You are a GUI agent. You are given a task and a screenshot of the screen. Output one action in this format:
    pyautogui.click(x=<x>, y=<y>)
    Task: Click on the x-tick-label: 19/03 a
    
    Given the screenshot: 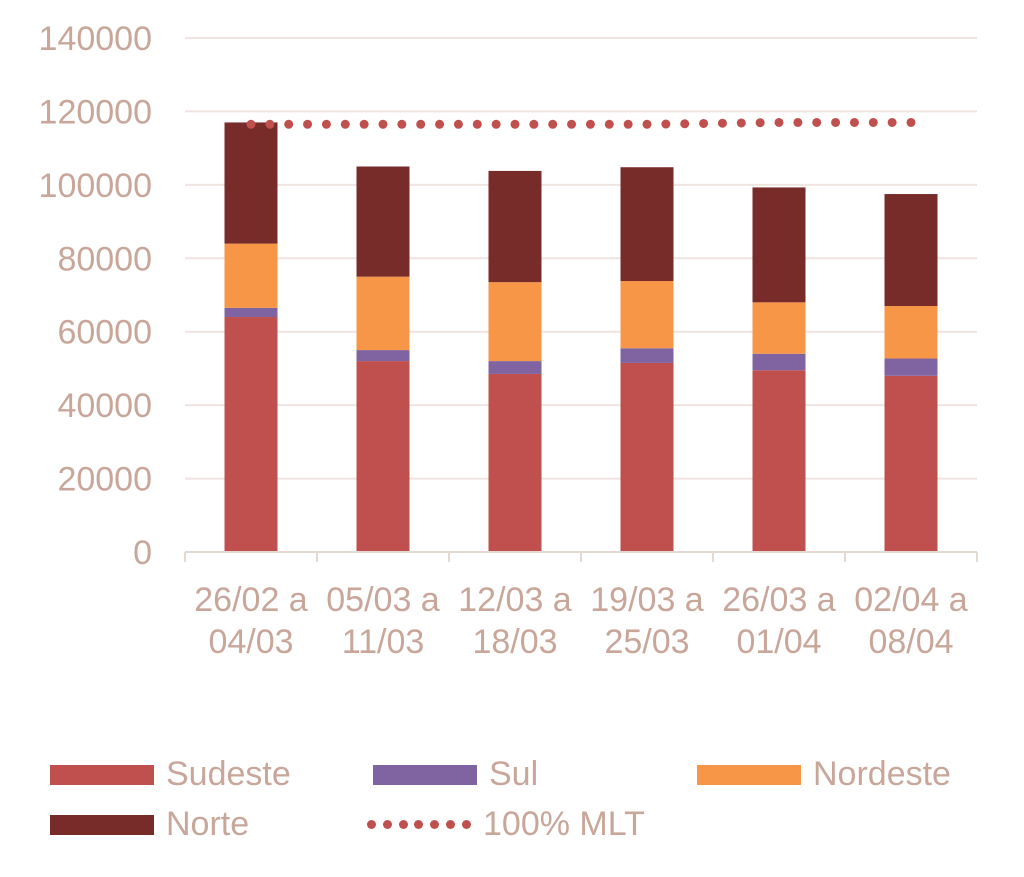 What is the action you would take?
    pyautogui.click(x=647, y=600)
    